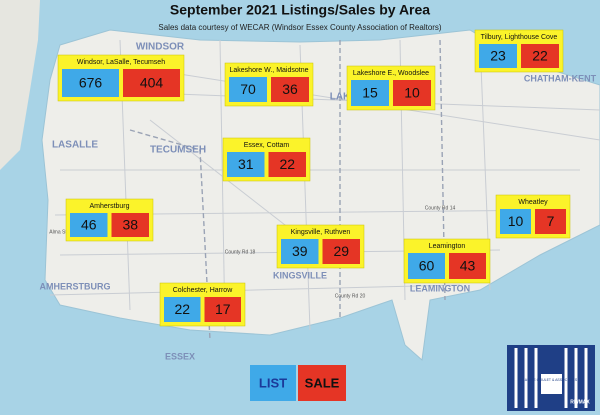 The height and width of the screenshot is (420, 600). I want to click on area-name: Kingsville, Ruthven, so click(321, 232).